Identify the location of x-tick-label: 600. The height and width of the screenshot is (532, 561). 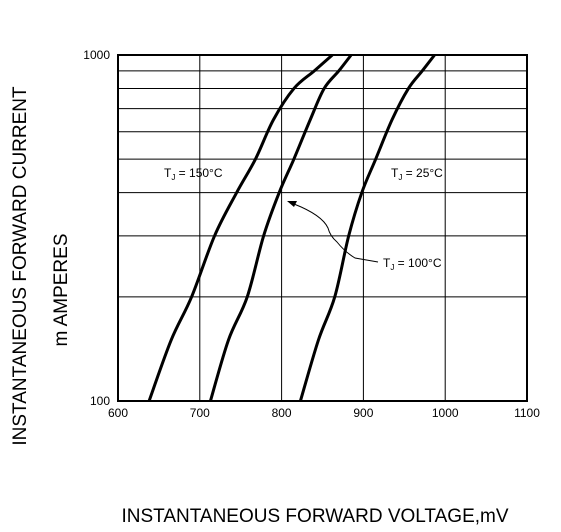
(118, 413).